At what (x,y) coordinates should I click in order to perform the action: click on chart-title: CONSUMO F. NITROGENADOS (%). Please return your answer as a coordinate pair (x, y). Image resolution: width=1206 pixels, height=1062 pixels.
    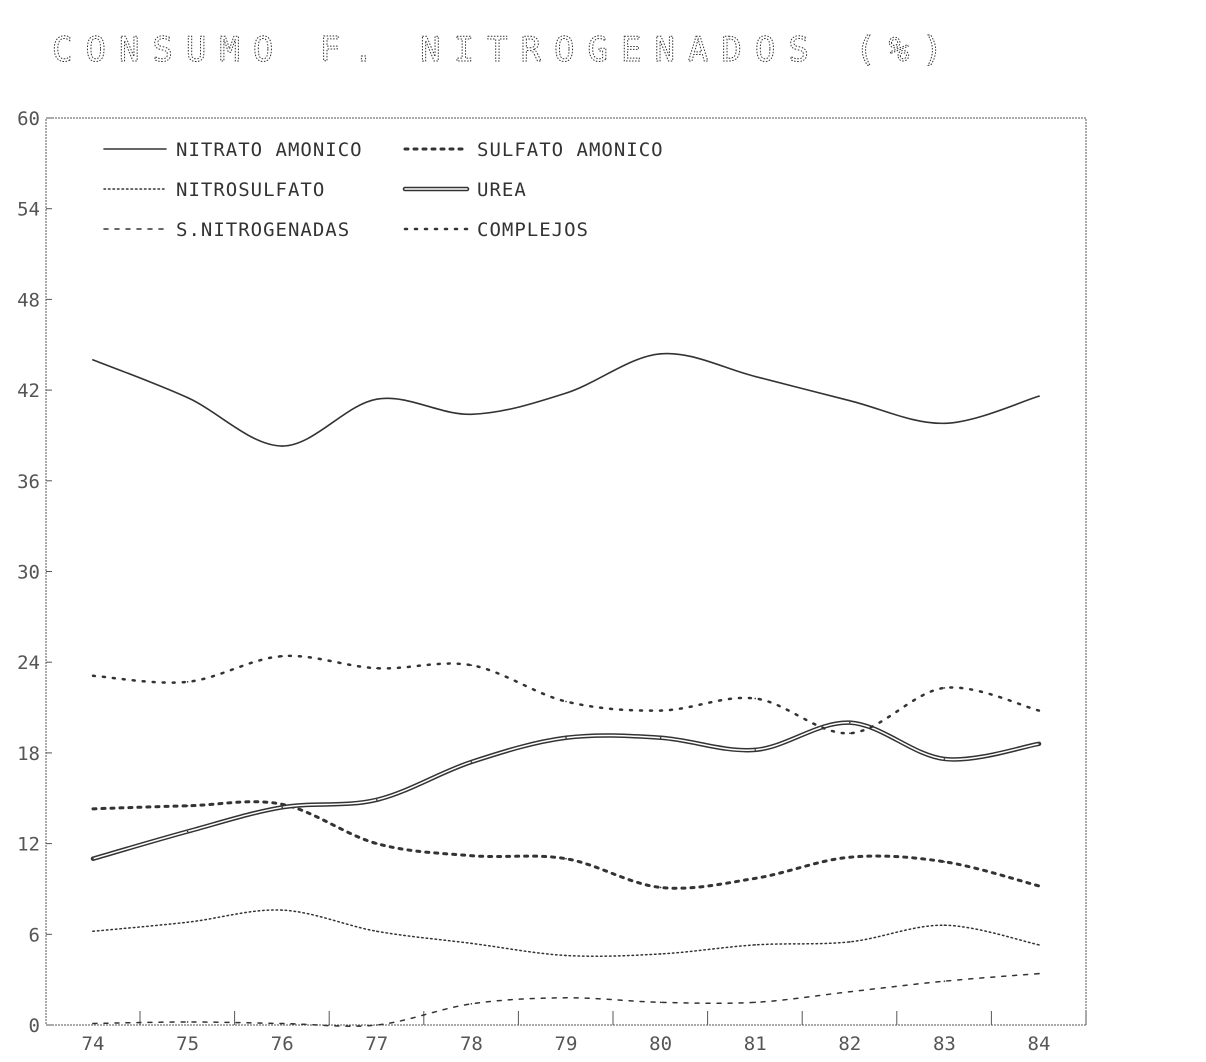
    Looking at the image, I should click on (504, 50).